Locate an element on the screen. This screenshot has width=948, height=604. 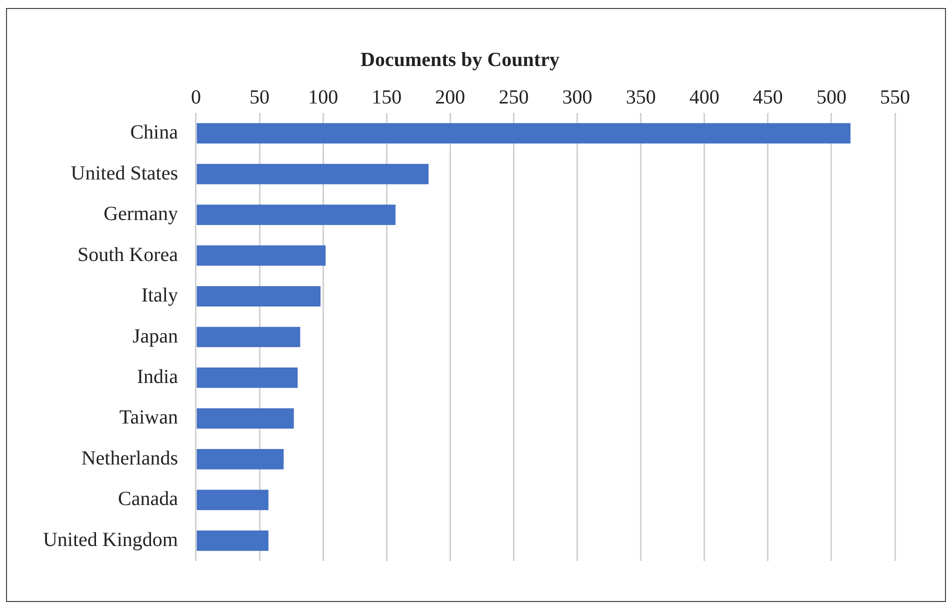
y-tick-label: Italy is located at coordinates (159, 295).